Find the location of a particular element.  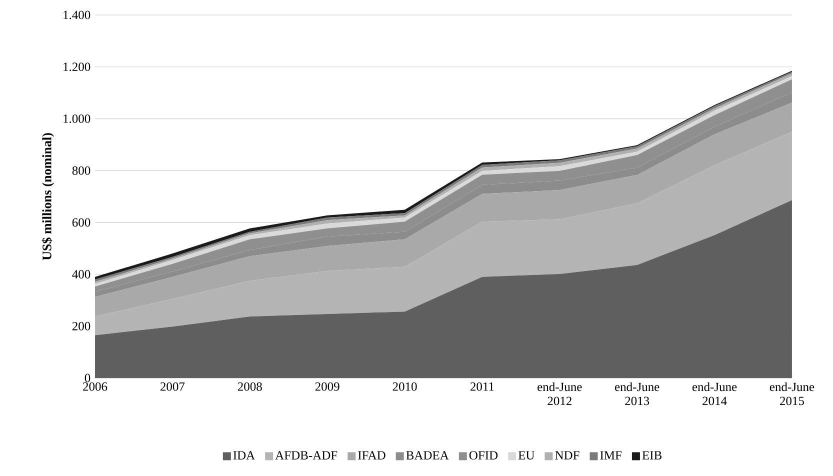

legend-label: AFDB-ADF is located at coordinates (306, 455).